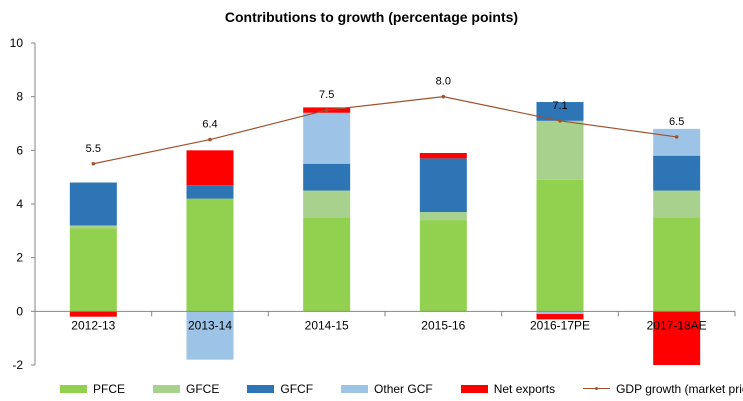 The width and height of the screenshot is (743, 401). What do you see at coordinates (326, 95) in the screenshot?
I see `gdp-growth-data-label: 7.5` at bounding box center [326, 95].